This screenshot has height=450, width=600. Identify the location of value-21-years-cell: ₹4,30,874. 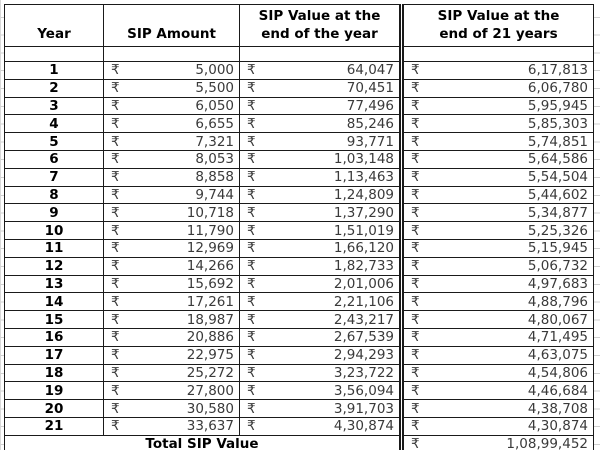
(496, 426).